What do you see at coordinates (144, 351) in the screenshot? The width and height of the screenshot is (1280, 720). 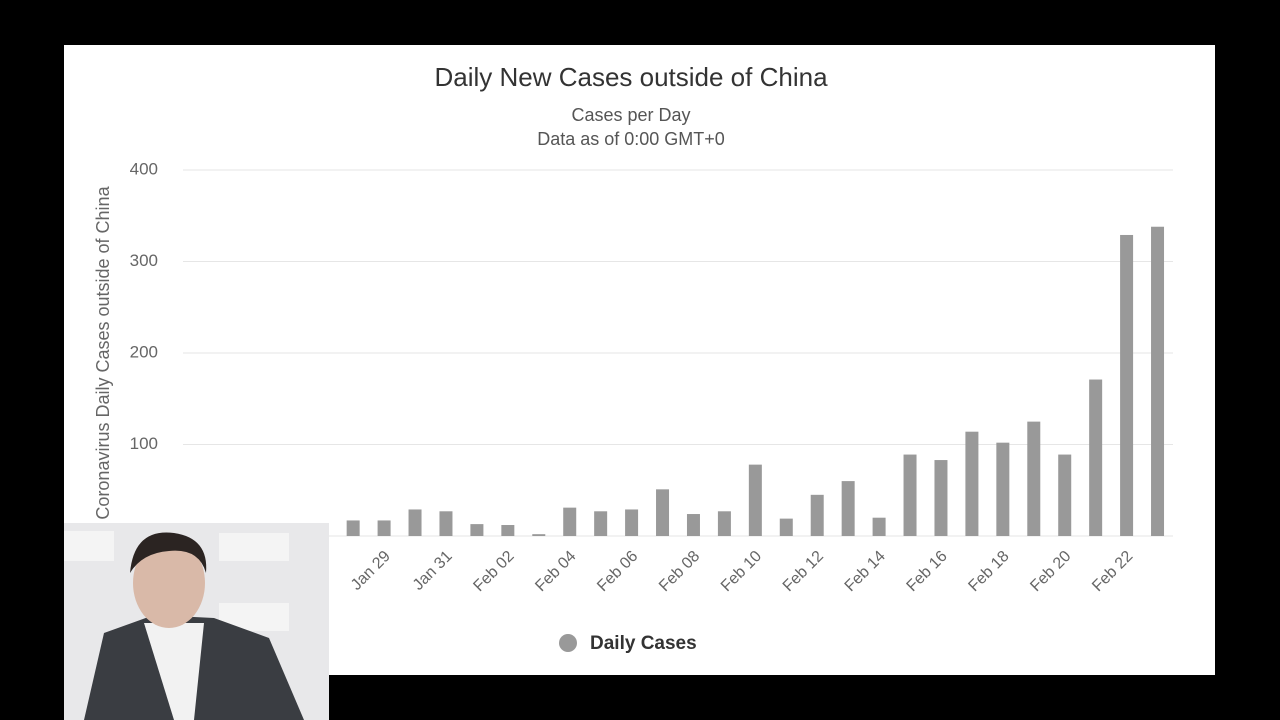 I see `y-tick-label: 200` at bounding box center [144, 351].